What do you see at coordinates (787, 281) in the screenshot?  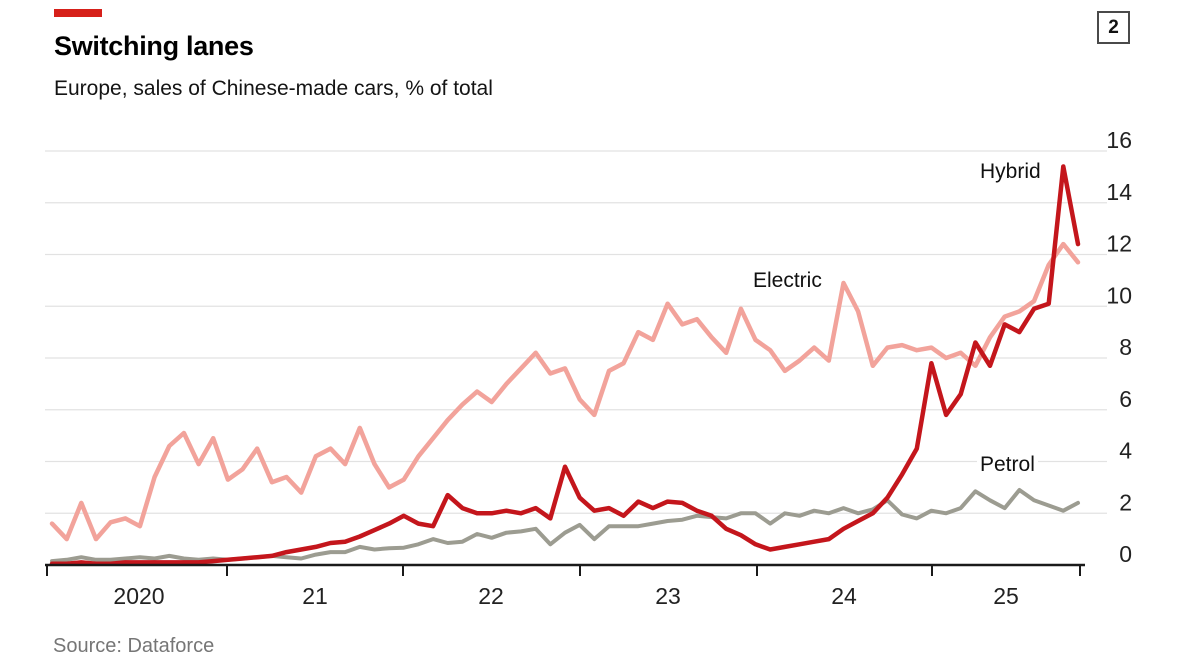 I see `series-label-electric: Electric` at bounding box center [787, 281].